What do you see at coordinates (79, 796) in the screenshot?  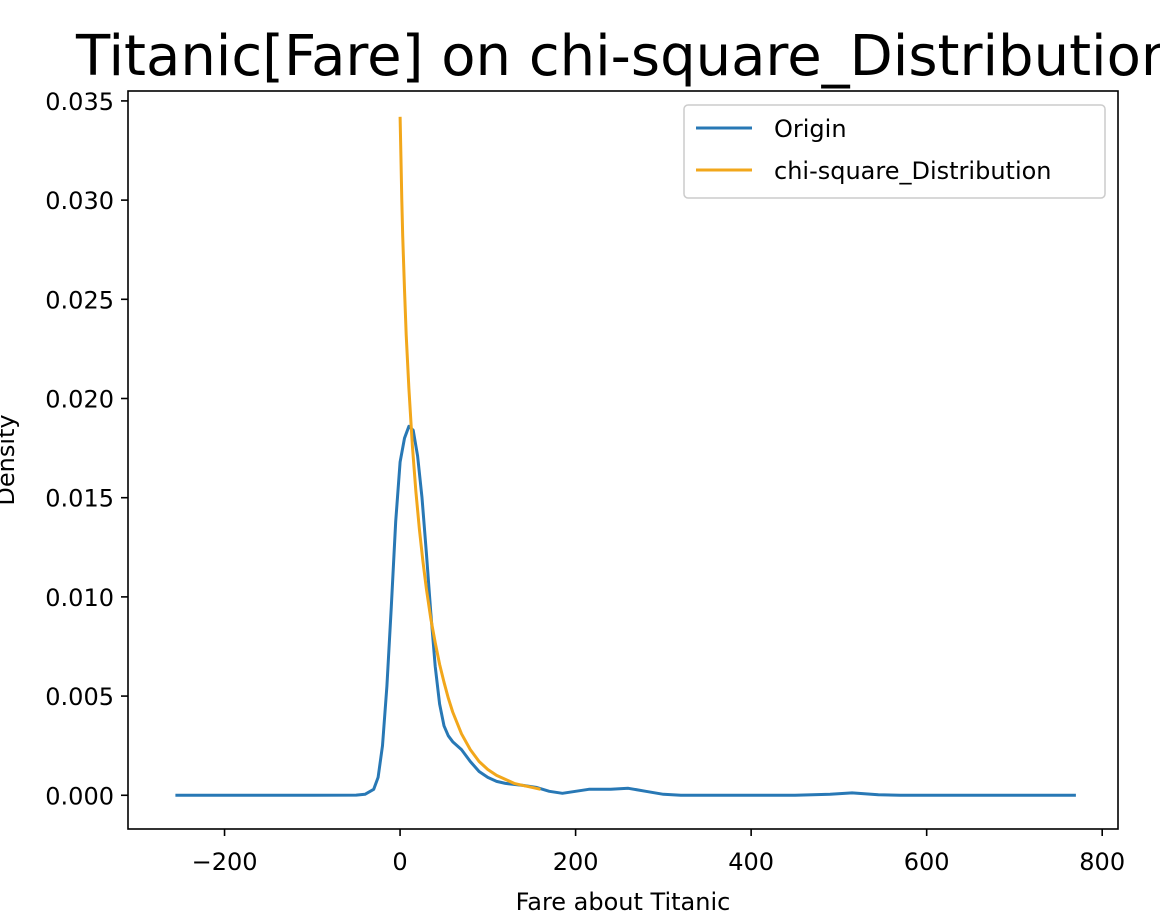 I see `y-tick-label: 0.000` at bounding box center [79, 796].